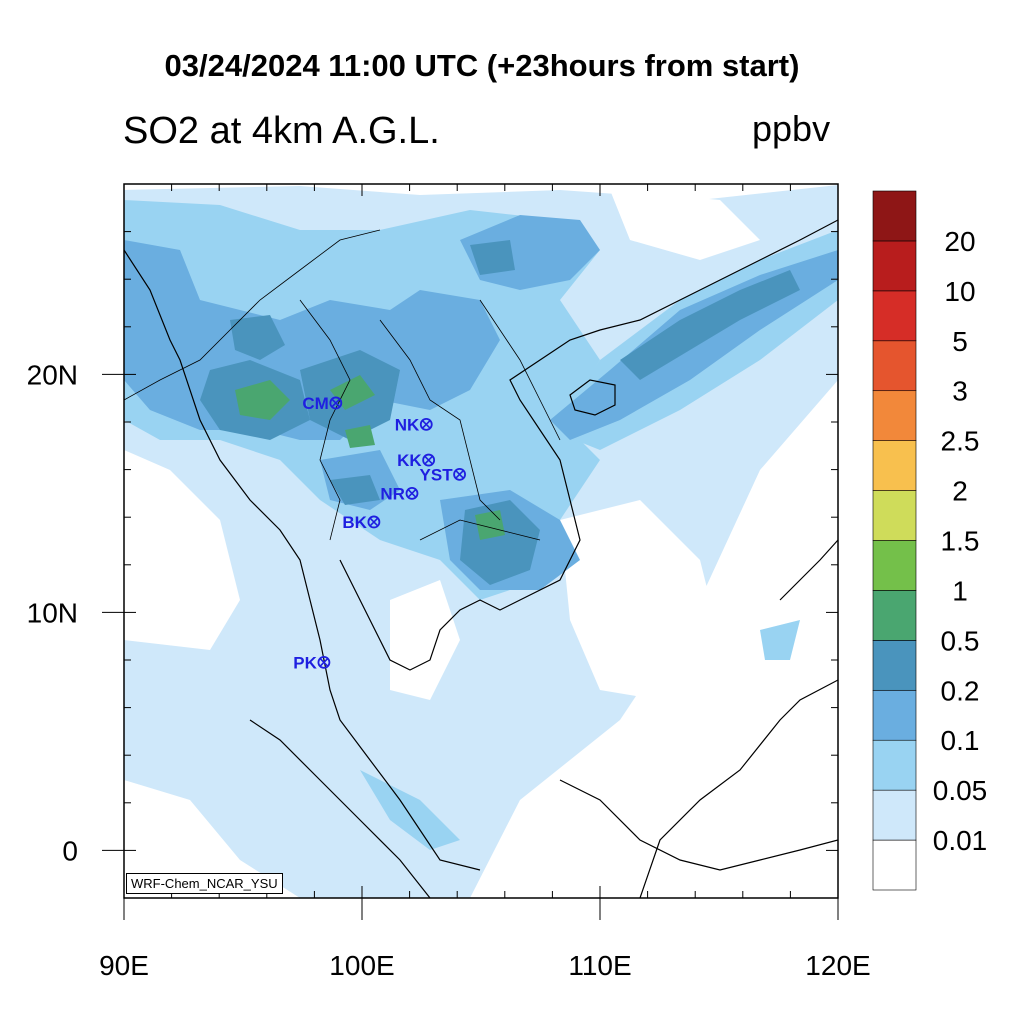 The height and width of the screenshot is (1024, 1024). Describe the element at coordinates (340, 808) in the screenshot. I see `coastline-sumatra` at that location.